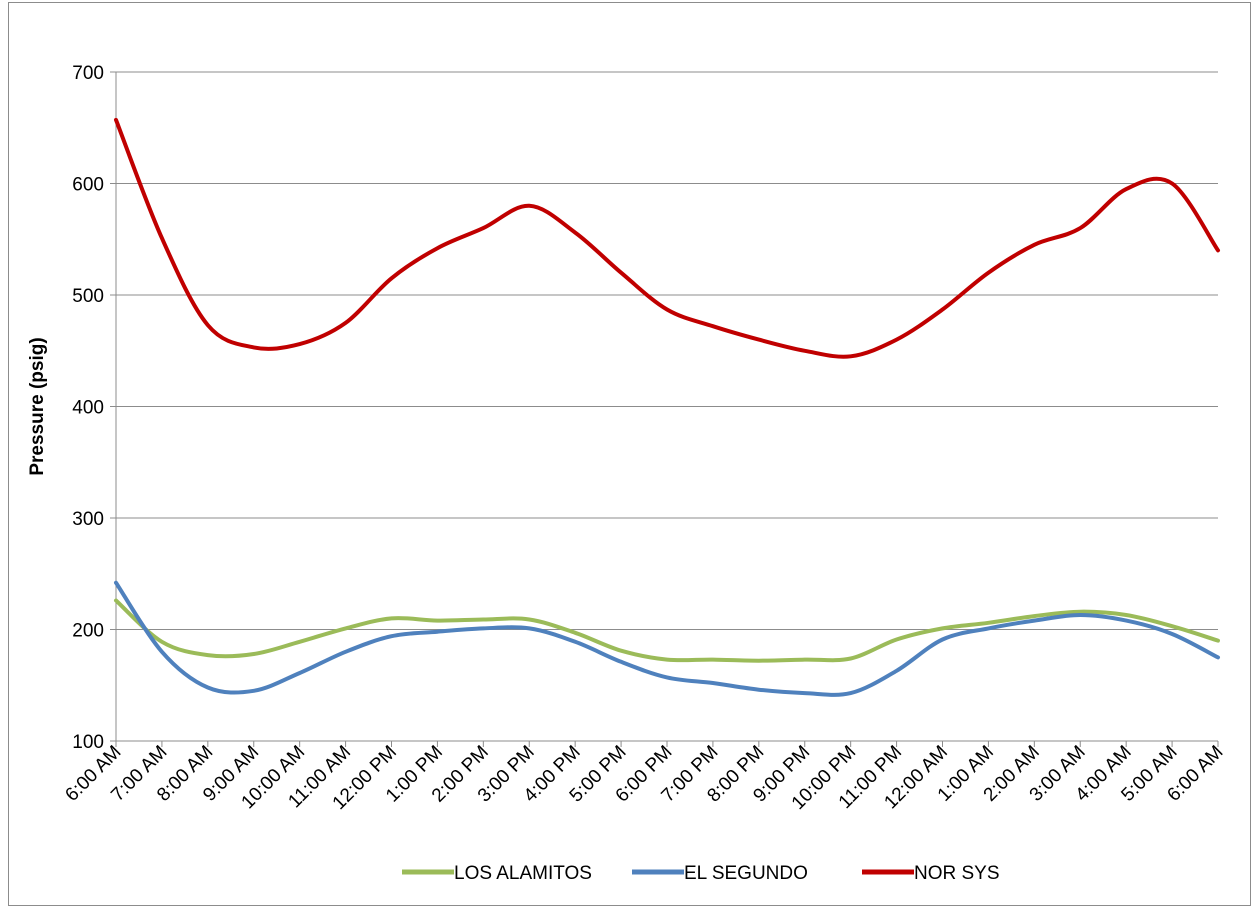 The width and height of the screenshot is (1253, 912). Describe the element at coordinates (746, 873) in the screenshot. I see `legend-label-el-segundo: EL SEGUNDO` at that location.